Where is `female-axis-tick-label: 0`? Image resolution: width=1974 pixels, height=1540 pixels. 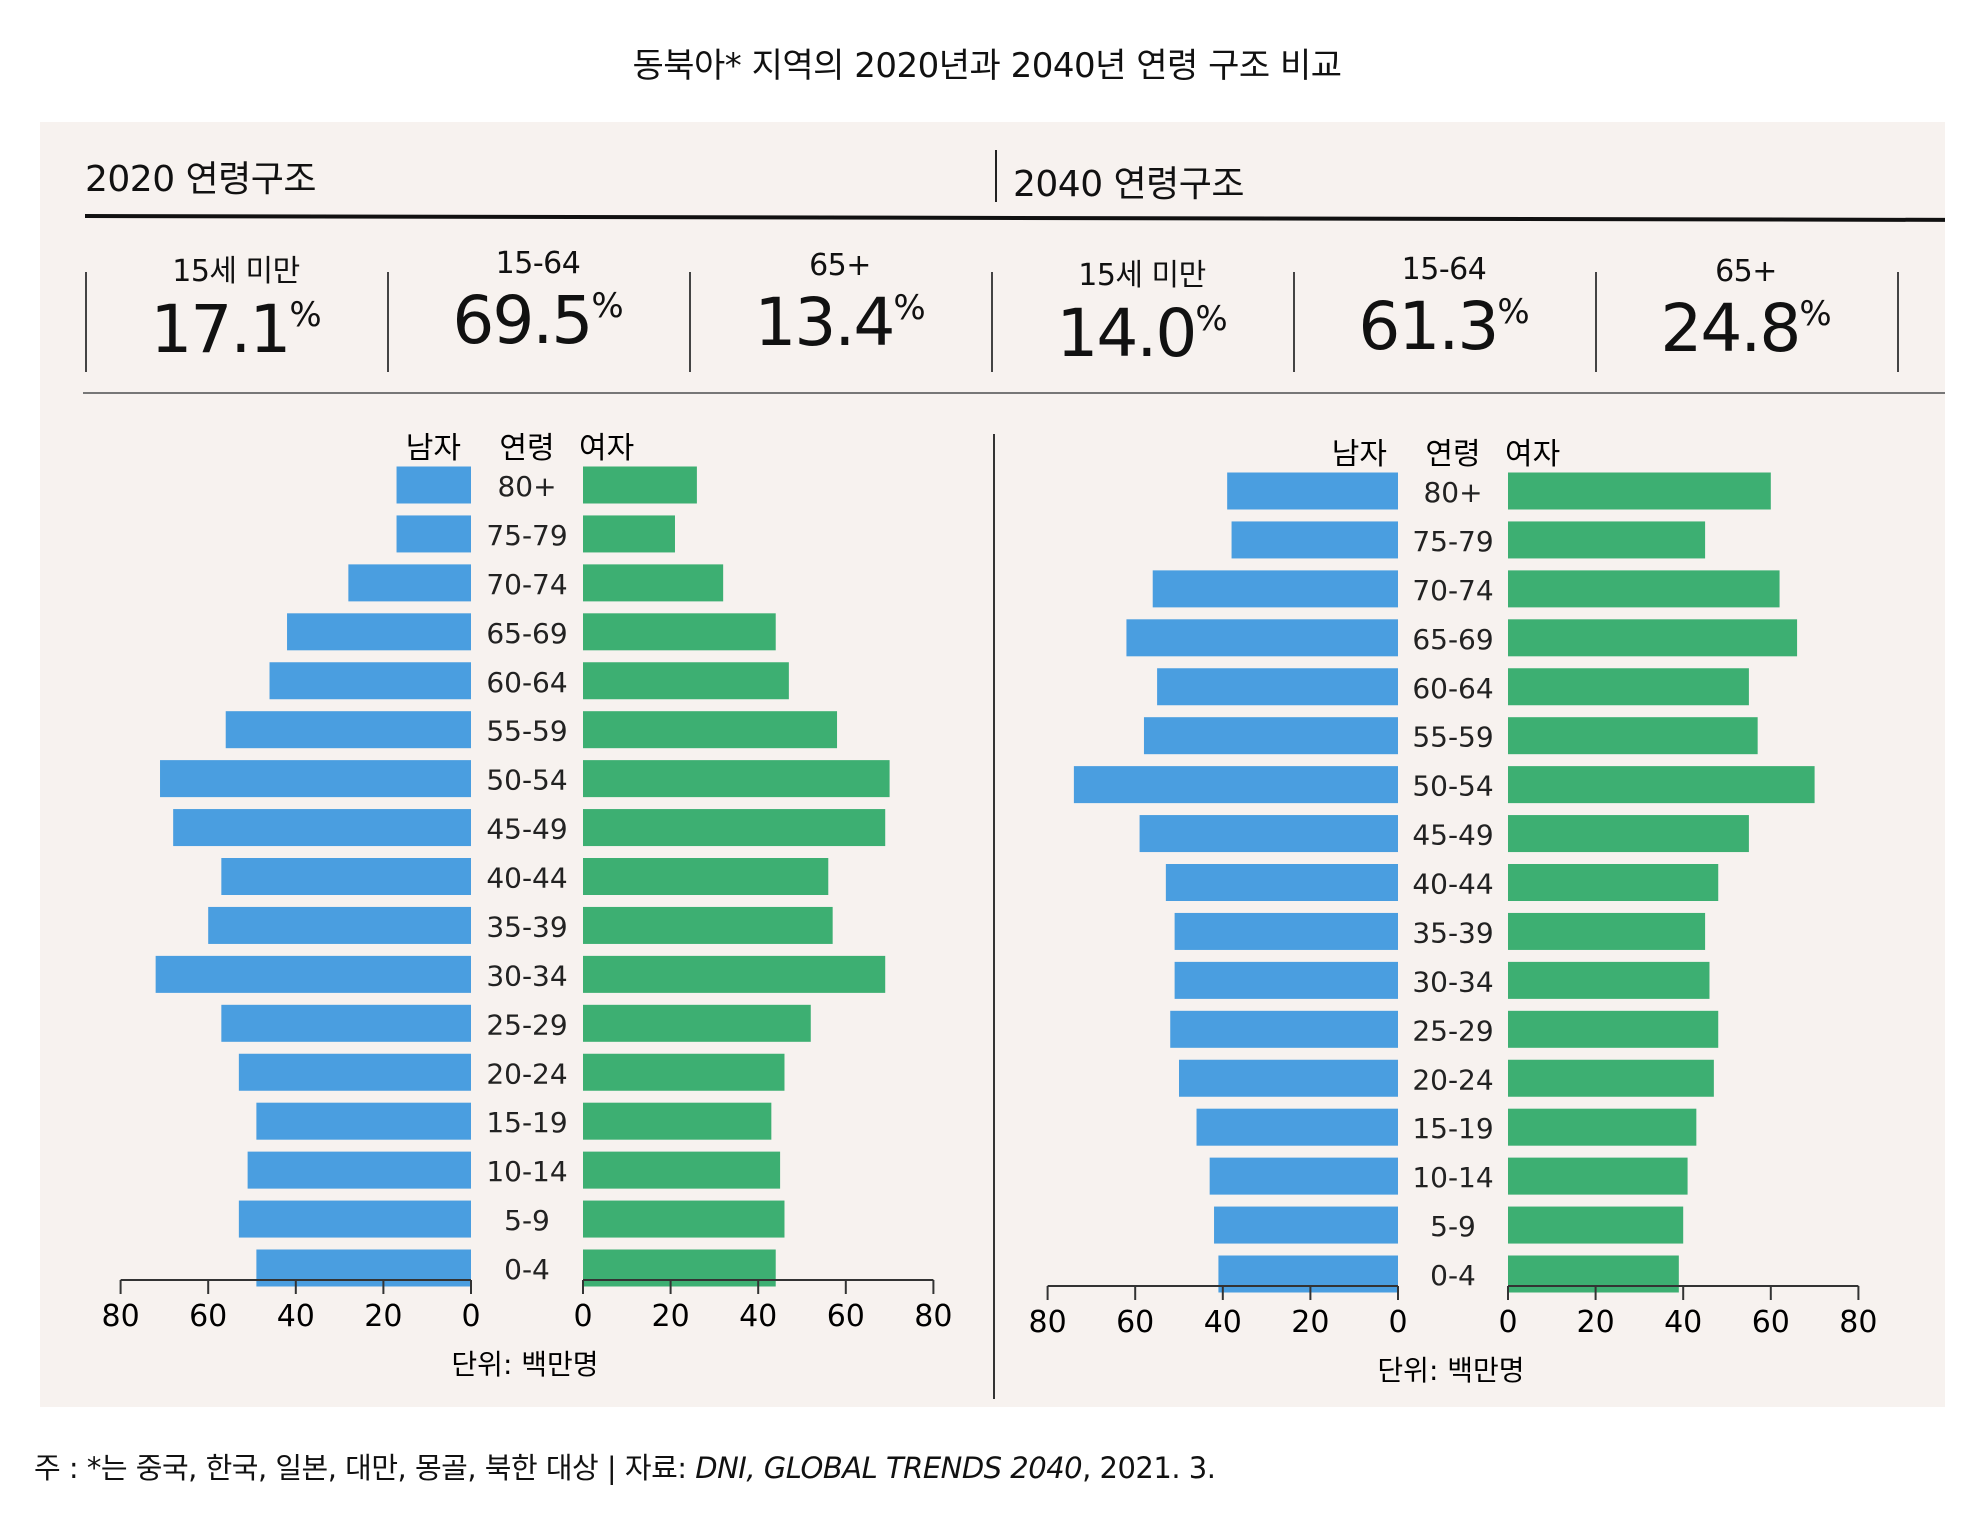 female-axis-tick-label: 0 is located at coordinates (1507, 1322).